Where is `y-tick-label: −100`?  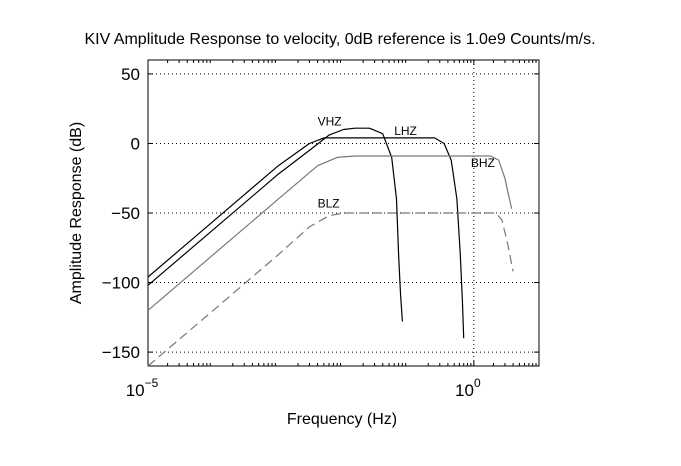
y-tick-label: −100 is located at coordinates (121, 283).